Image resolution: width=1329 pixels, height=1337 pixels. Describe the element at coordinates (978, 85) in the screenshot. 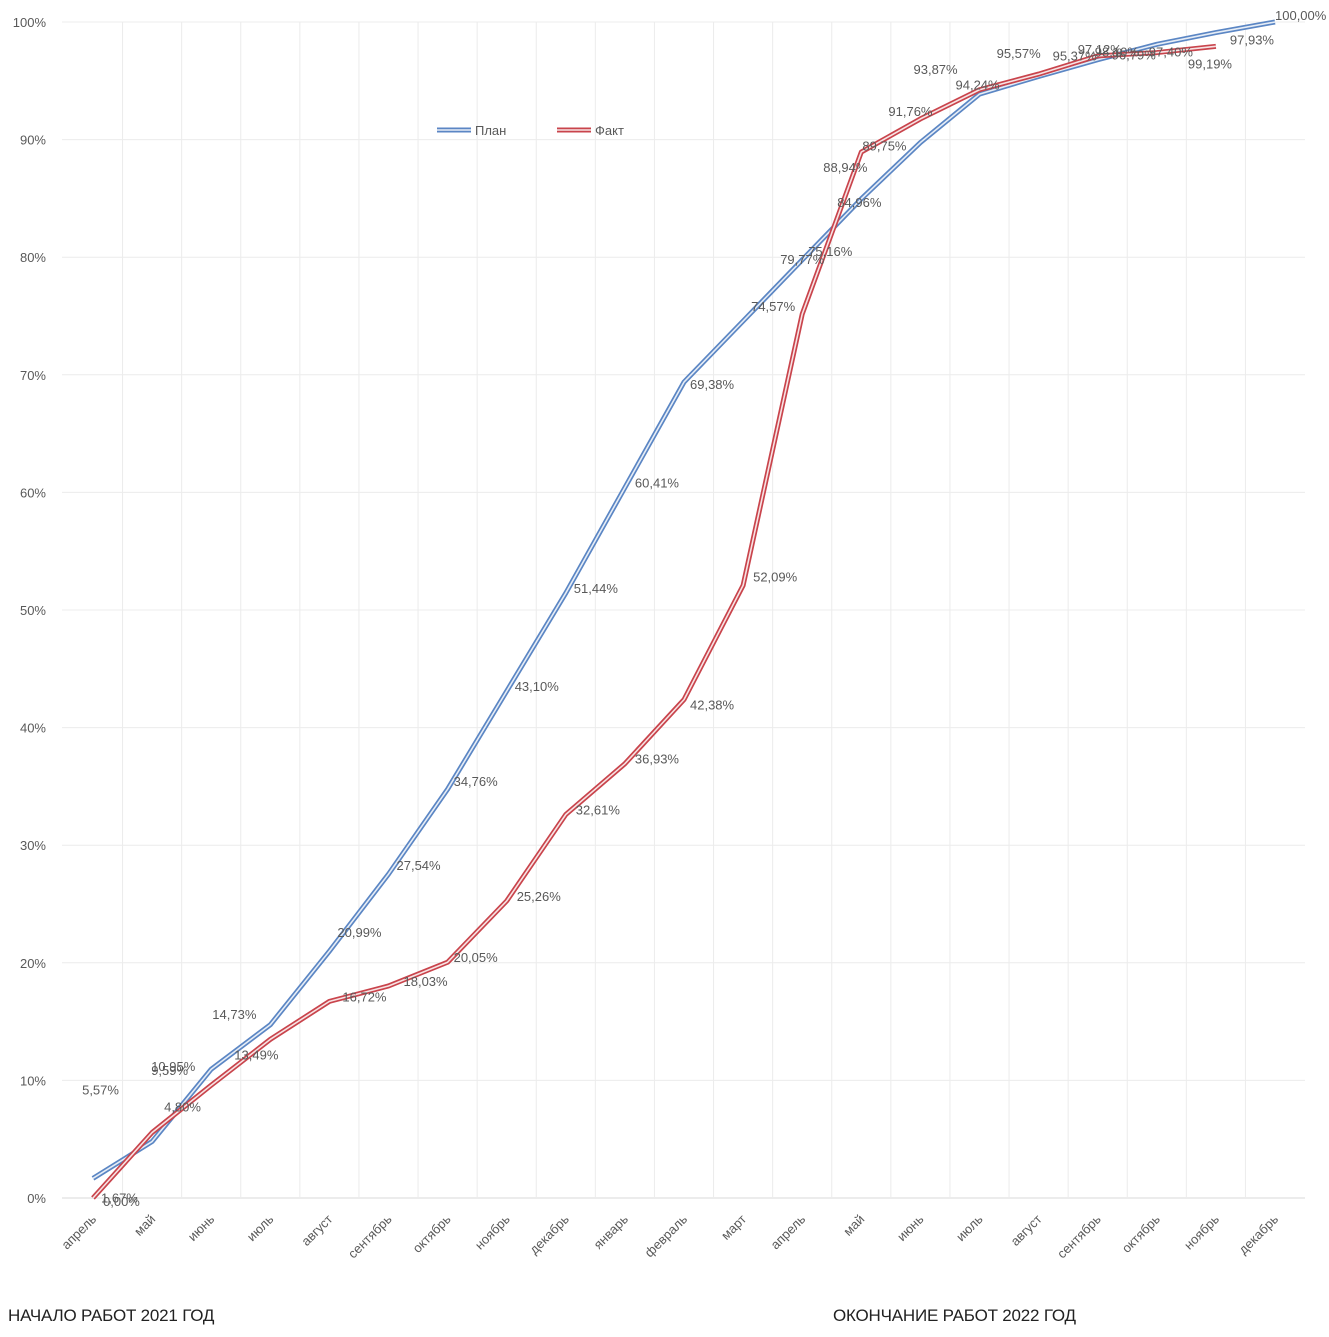

I see `data-label-fact: 94,24%` at that location.